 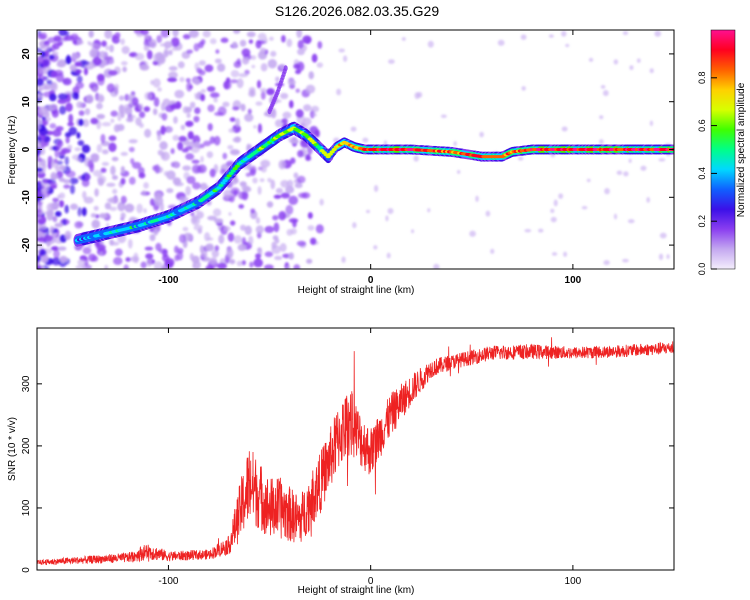 What do you see at coordinates (26, 102) in the screenshot?
I see `spectrogram-ytick-label: 10` at bounding box center [26, 102].